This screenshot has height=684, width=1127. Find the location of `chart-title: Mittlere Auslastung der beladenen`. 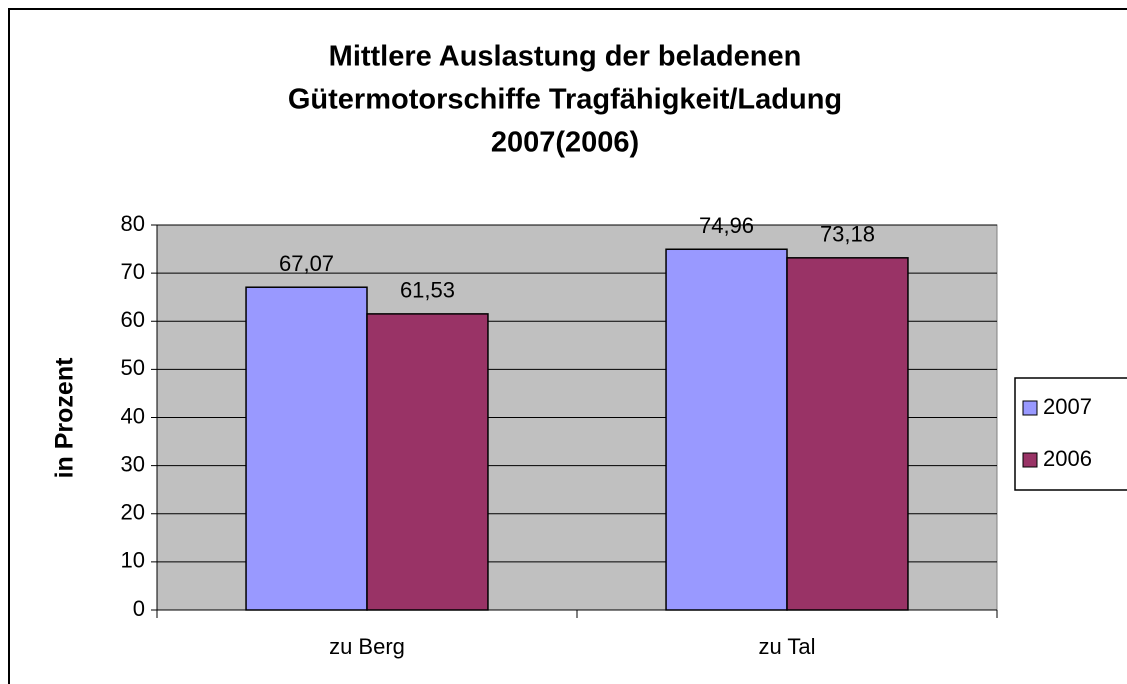

chart-title: Mittlere Auslastung der beladenen is located at coordinates (565, 57).